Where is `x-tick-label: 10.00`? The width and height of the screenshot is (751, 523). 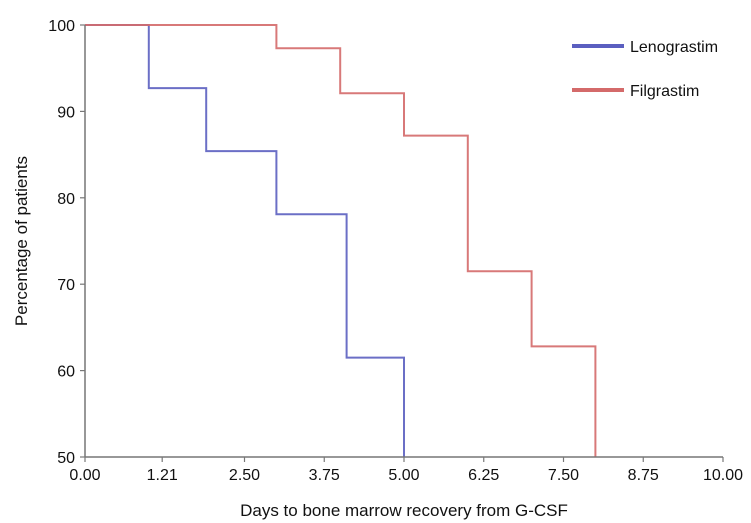 x-tick-label: 10.00 is located at coordinates (723, 475).